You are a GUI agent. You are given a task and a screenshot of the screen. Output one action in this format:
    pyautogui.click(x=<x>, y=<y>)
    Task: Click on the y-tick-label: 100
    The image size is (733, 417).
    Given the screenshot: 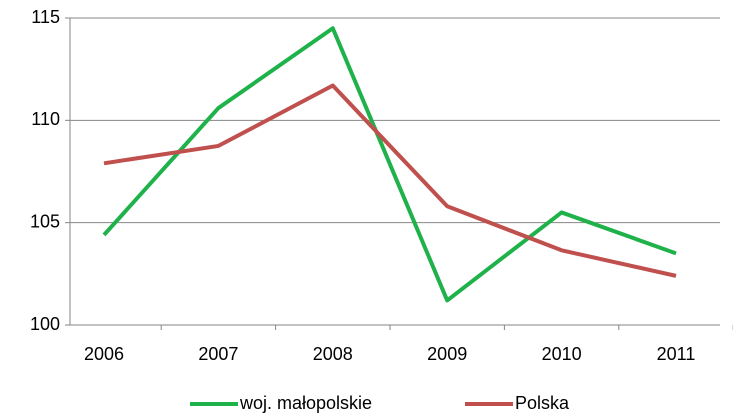 What is the action you would take?
    pyautogui.click(x=45, y=324)
    